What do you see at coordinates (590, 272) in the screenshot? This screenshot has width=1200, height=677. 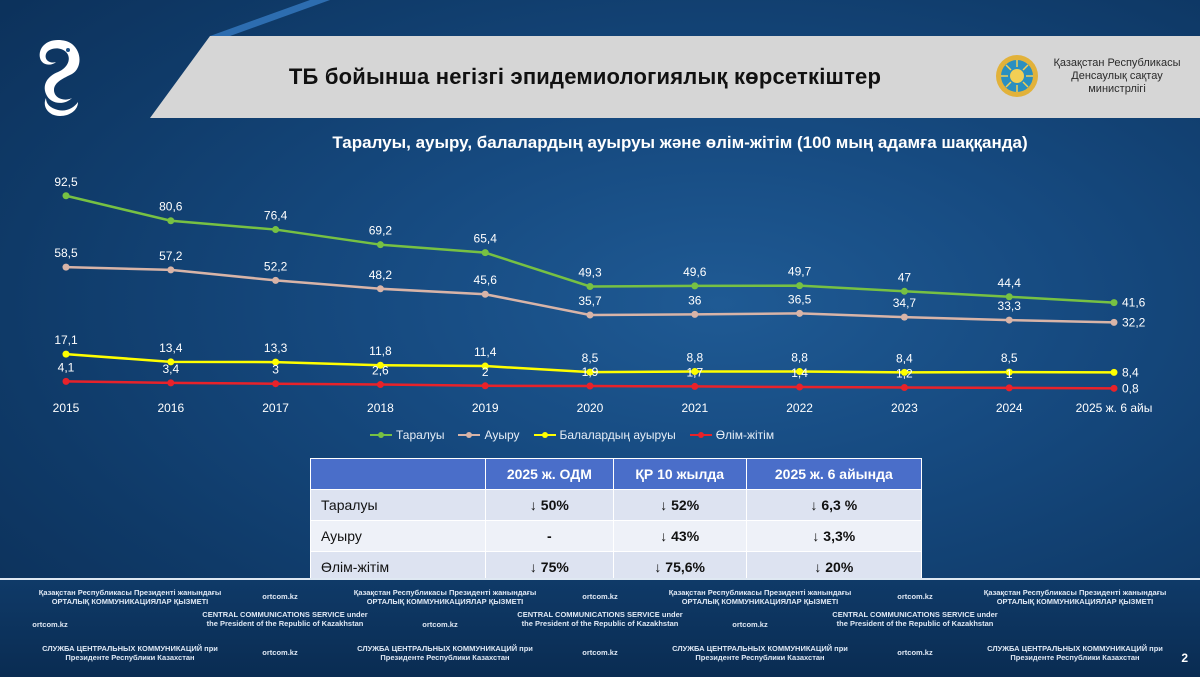 I see `data-label: 49,3` at bounding box center [590, 272].